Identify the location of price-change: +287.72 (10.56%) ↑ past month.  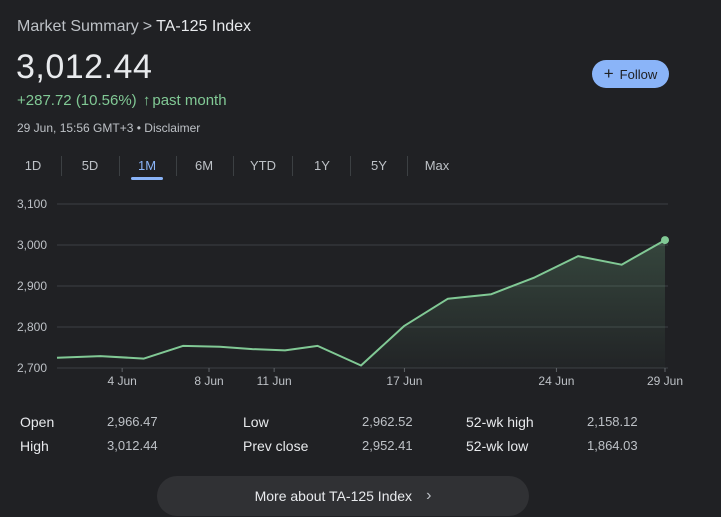
(122, 100).